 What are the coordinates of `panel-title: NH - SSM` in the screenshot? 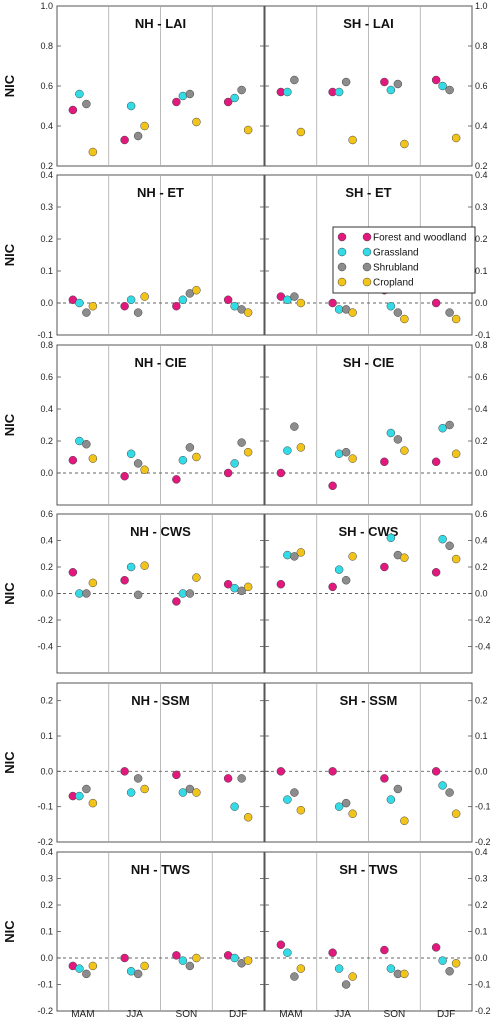 It's located at (160, 700).